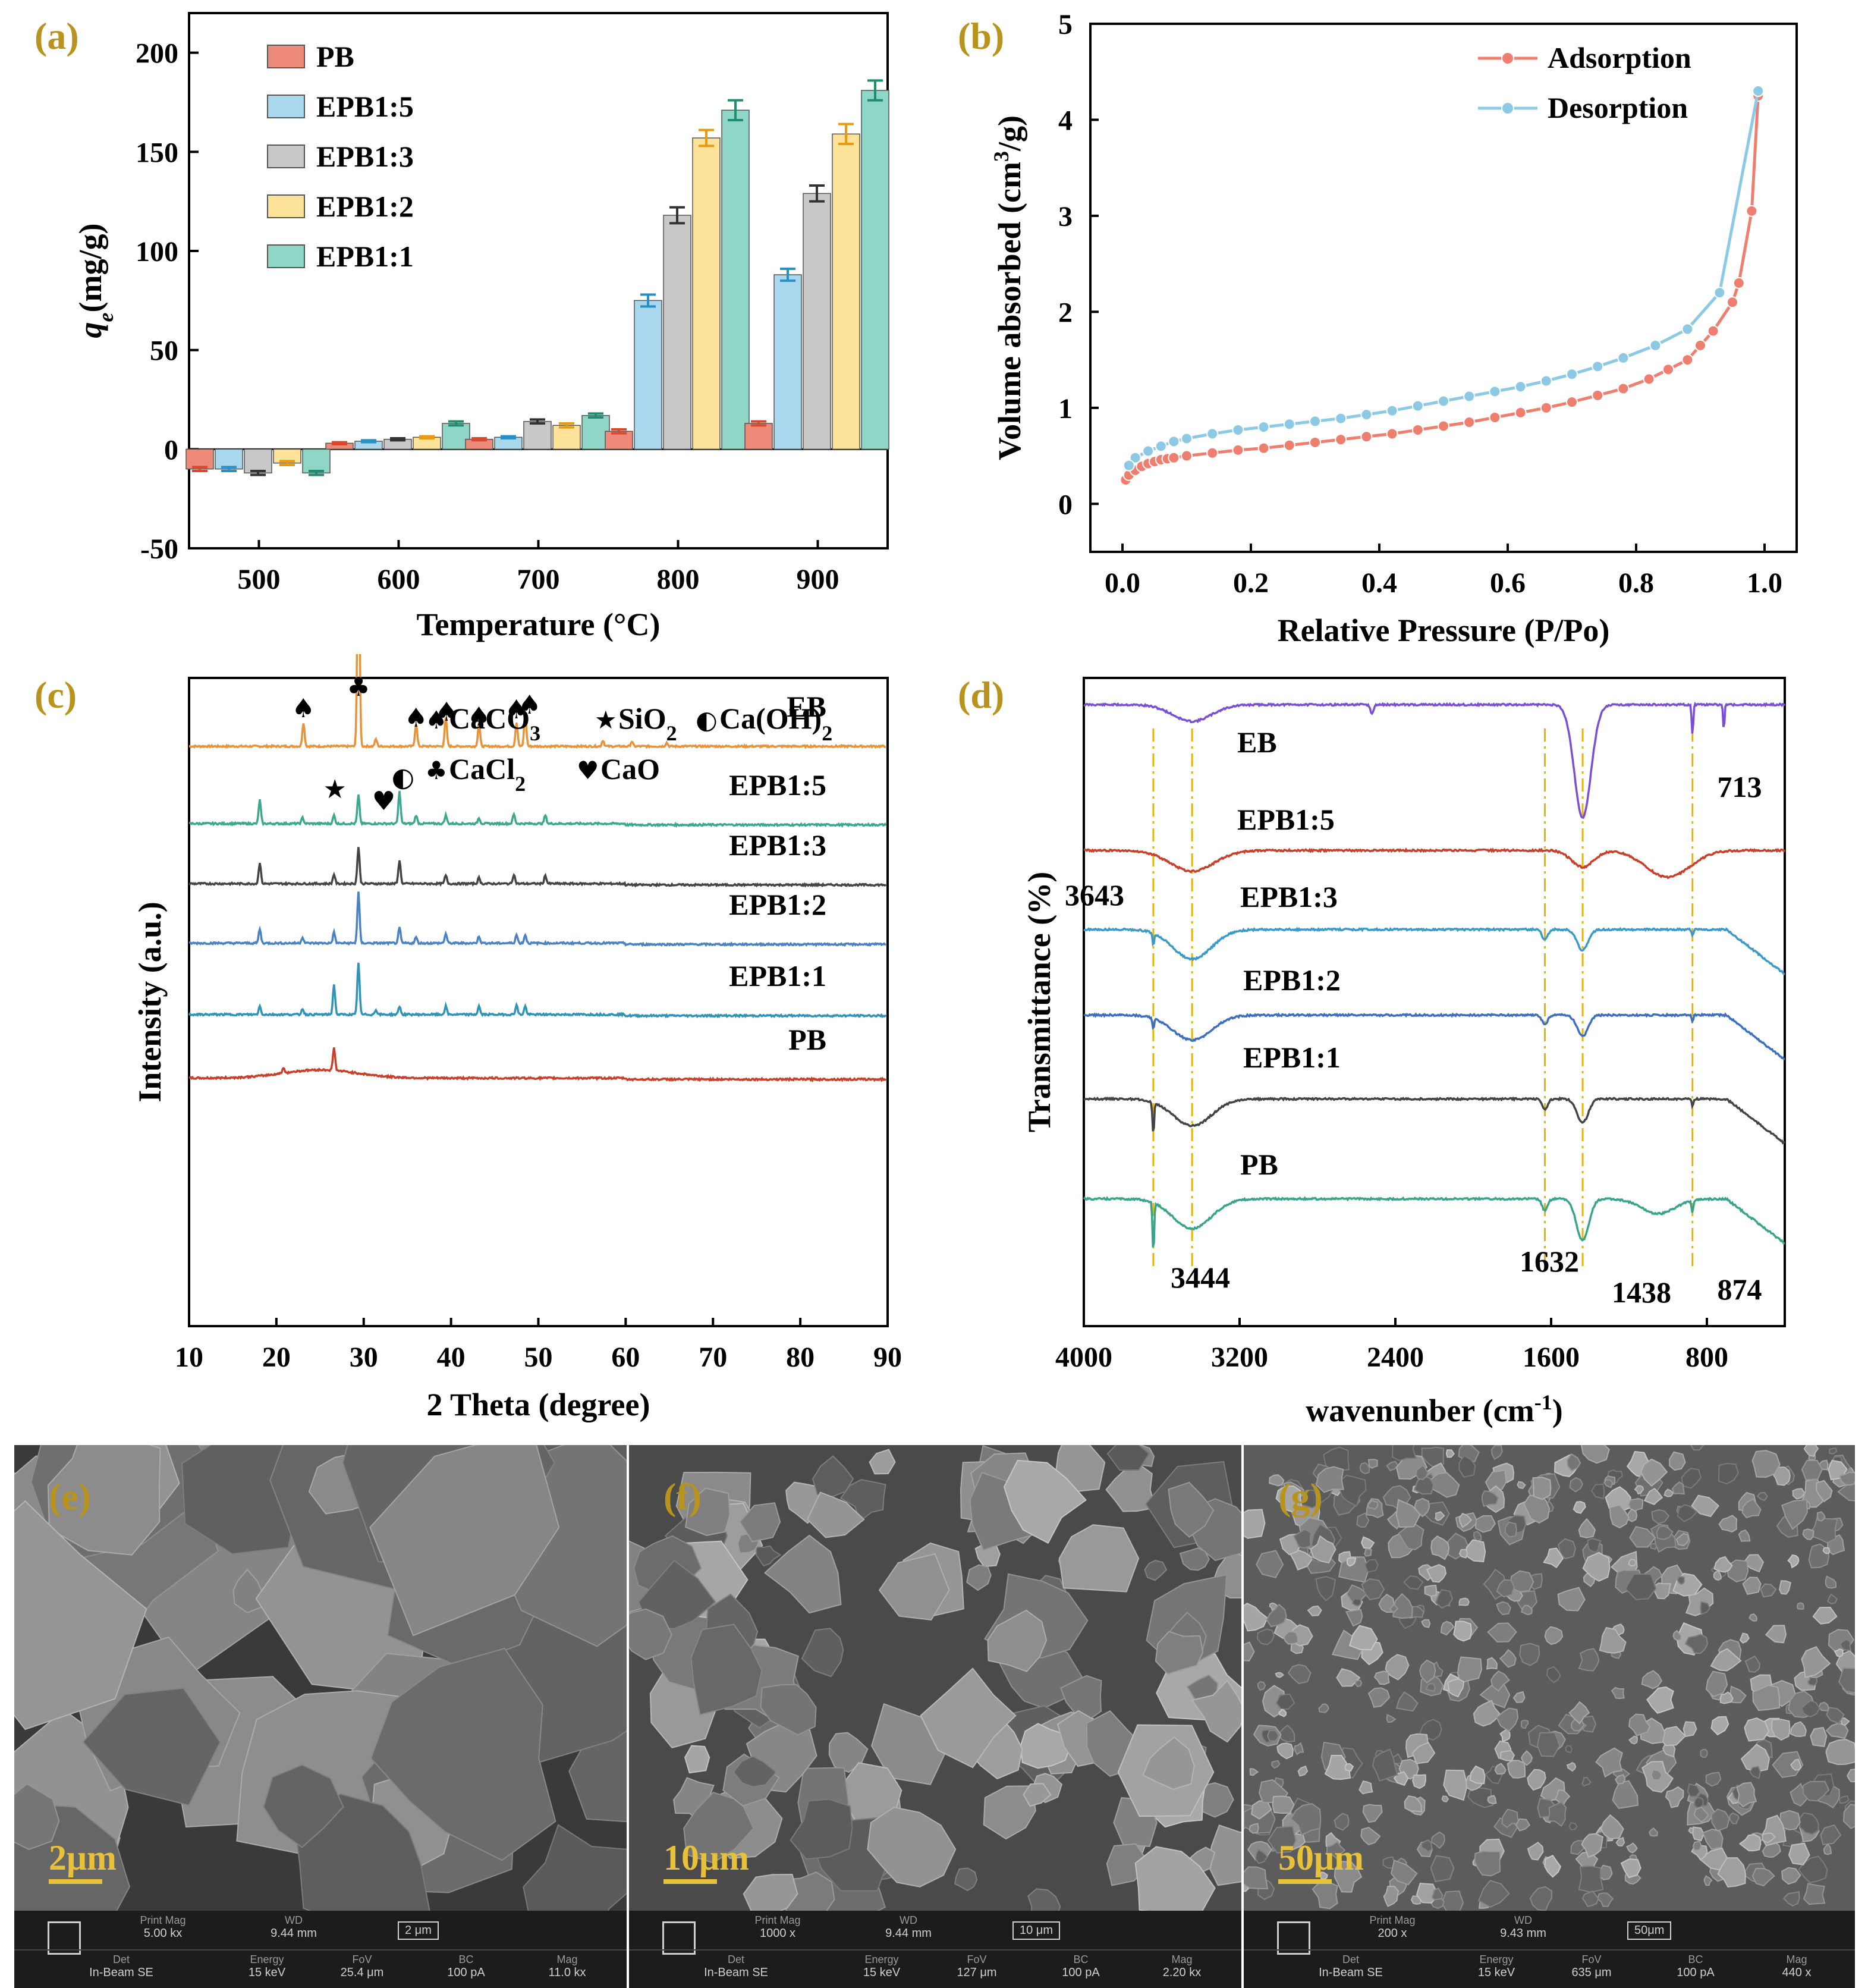  What do you see at coordinates (908, 1920) in the screenshot?
I see `sem-f-wd-key: WD` at bounding box center [908, 1920].